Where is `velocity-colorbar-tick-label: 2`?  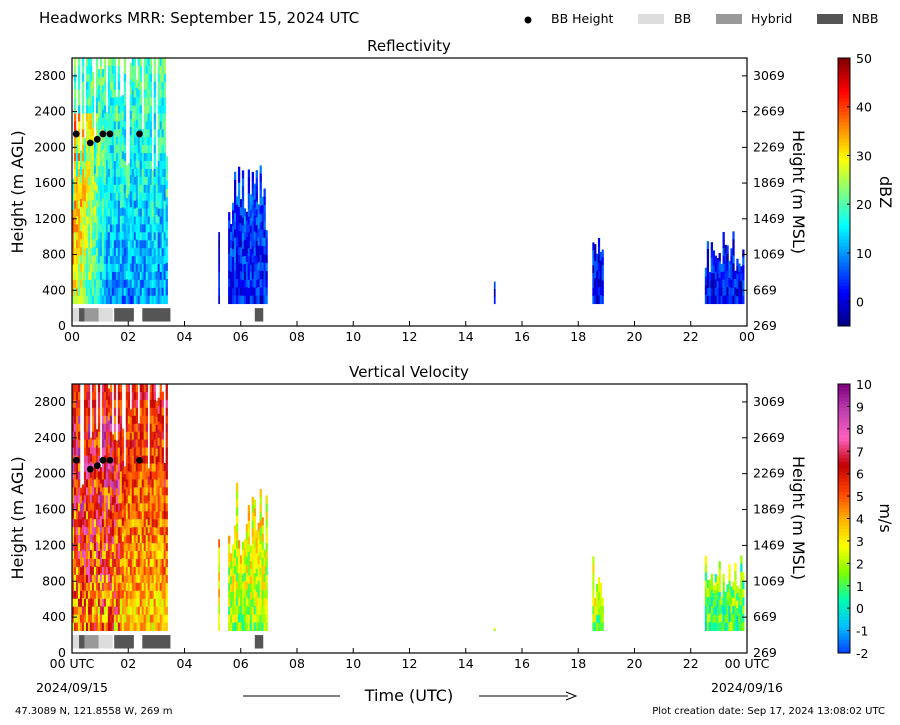 velocity-colorbar-tick-label: 2 is located at coordinates (860, 563).